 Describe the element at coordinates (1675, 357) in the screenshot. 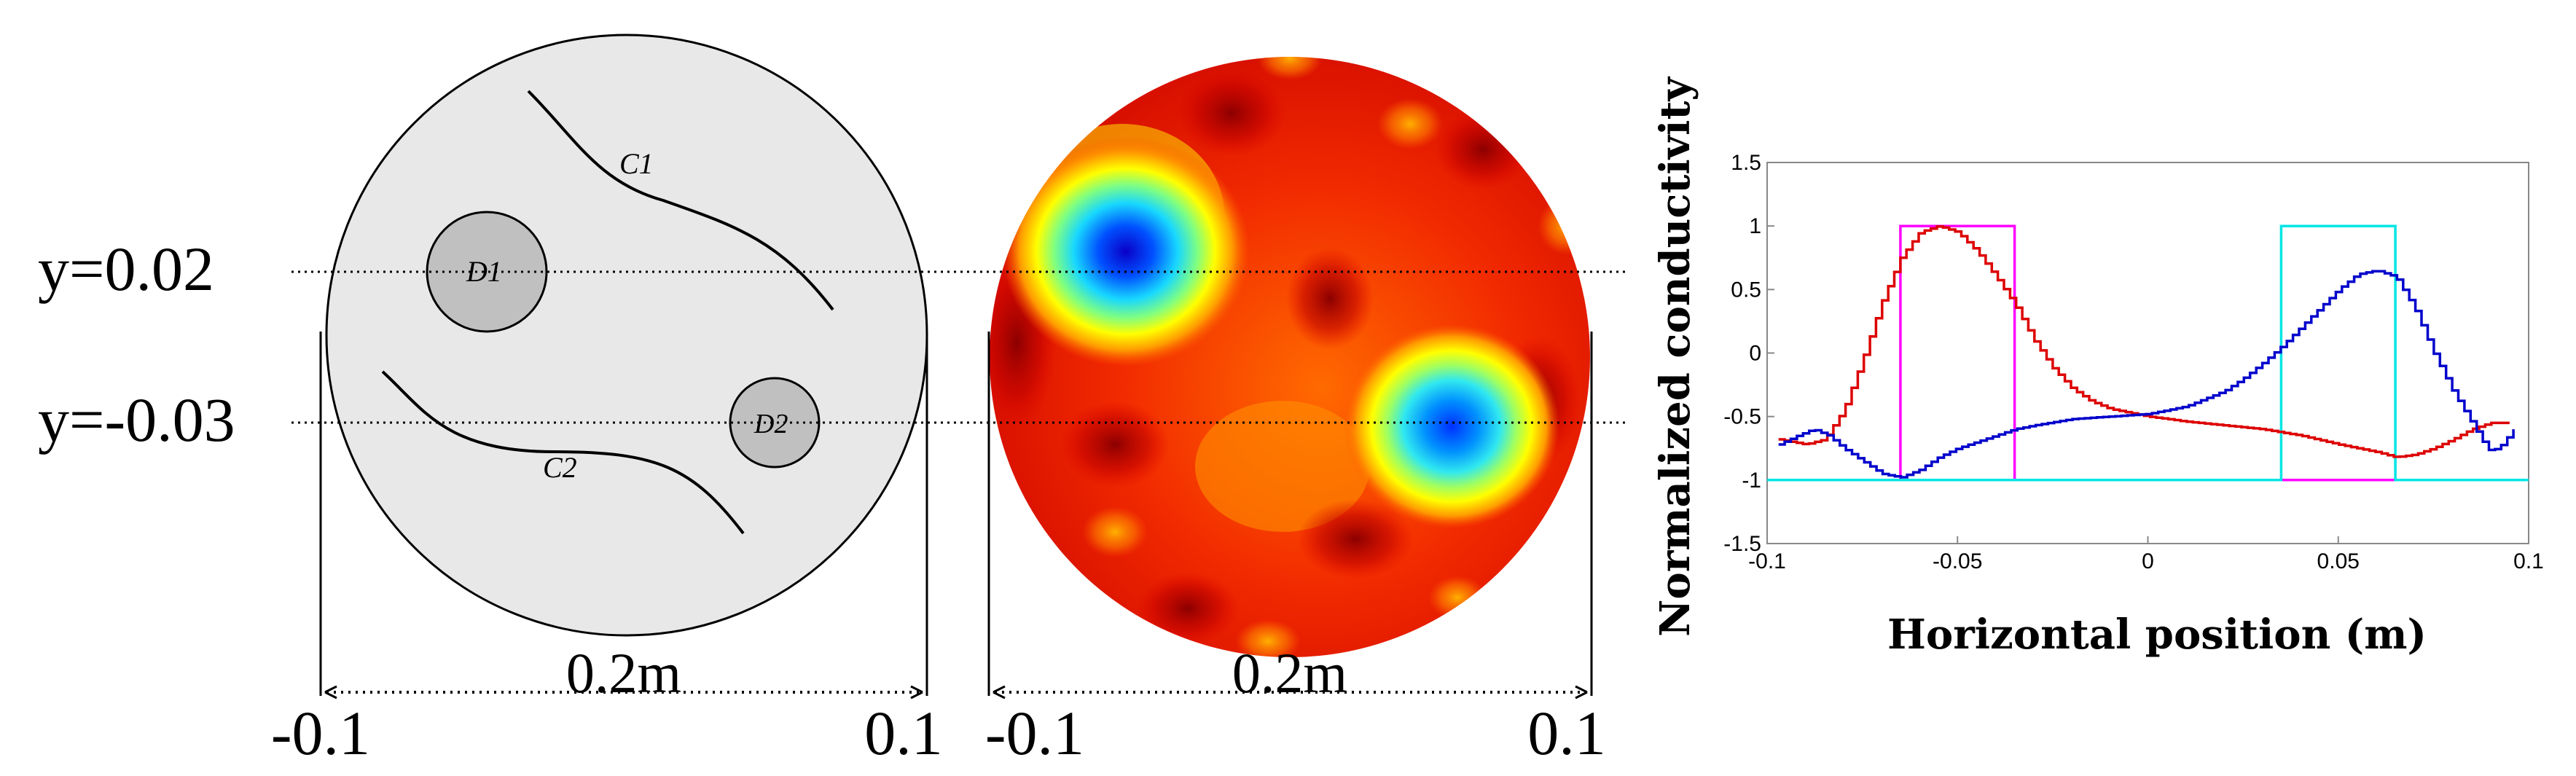

I see `y-axis-label: Normalized conductivity` at that location.